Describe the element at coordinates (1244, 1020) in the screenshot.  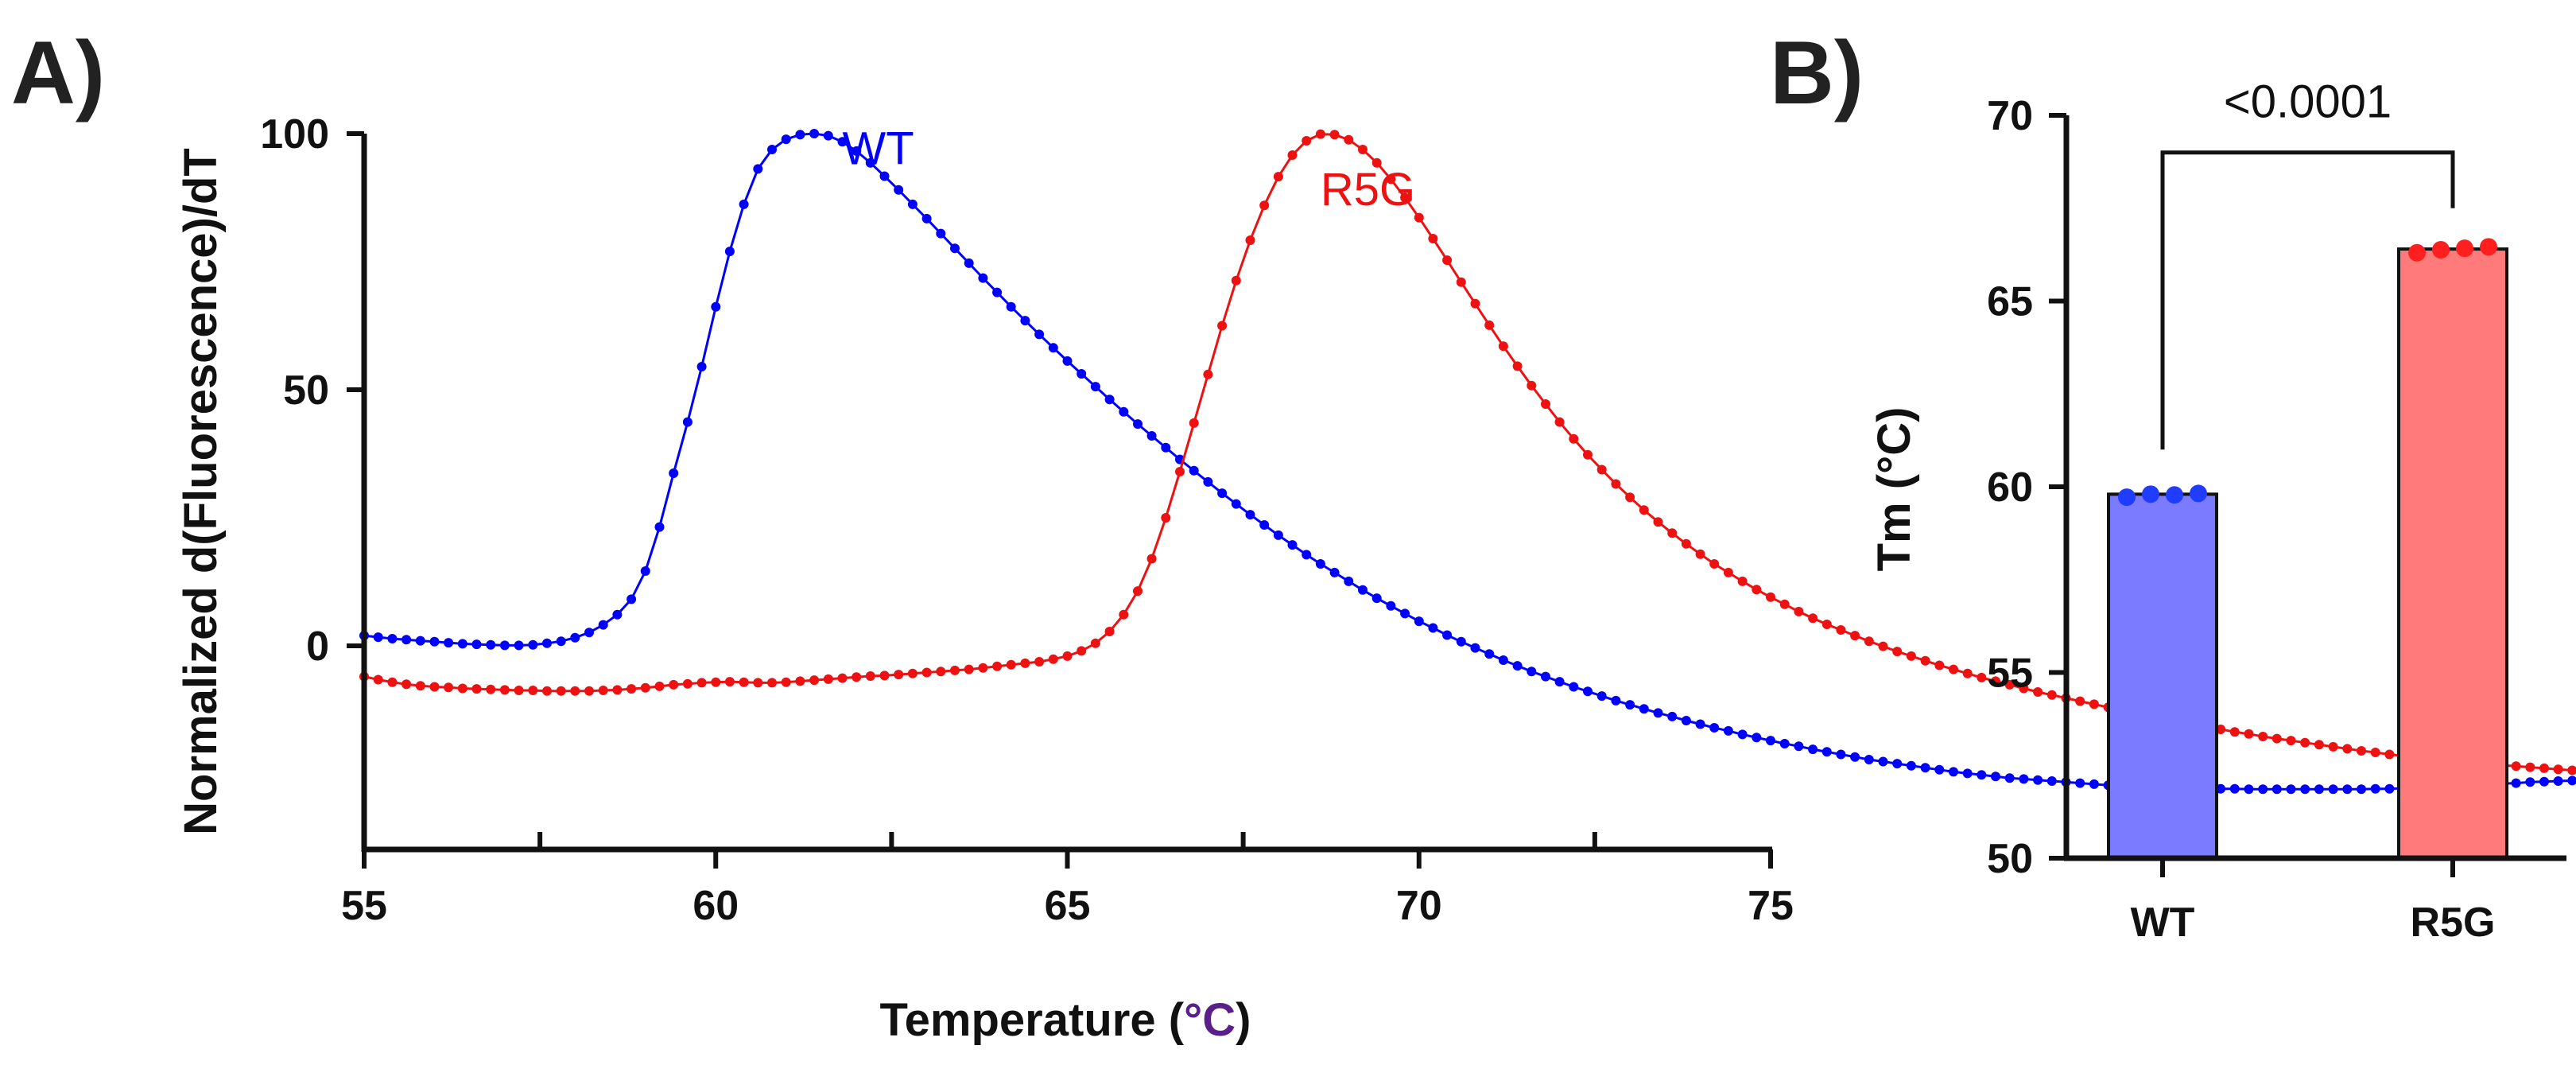
I see `x-axis-title-suffix: )` at that location.